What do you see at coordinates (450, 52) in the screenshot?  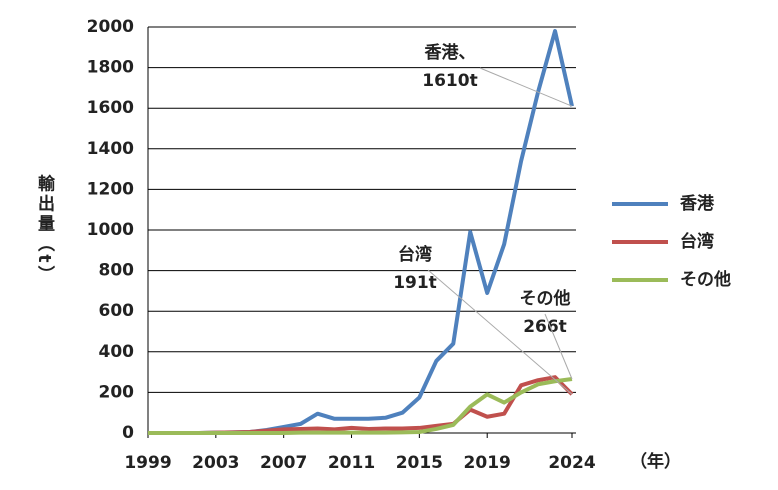 I see `annotation: 香港、` at bounding box center [450, 52].